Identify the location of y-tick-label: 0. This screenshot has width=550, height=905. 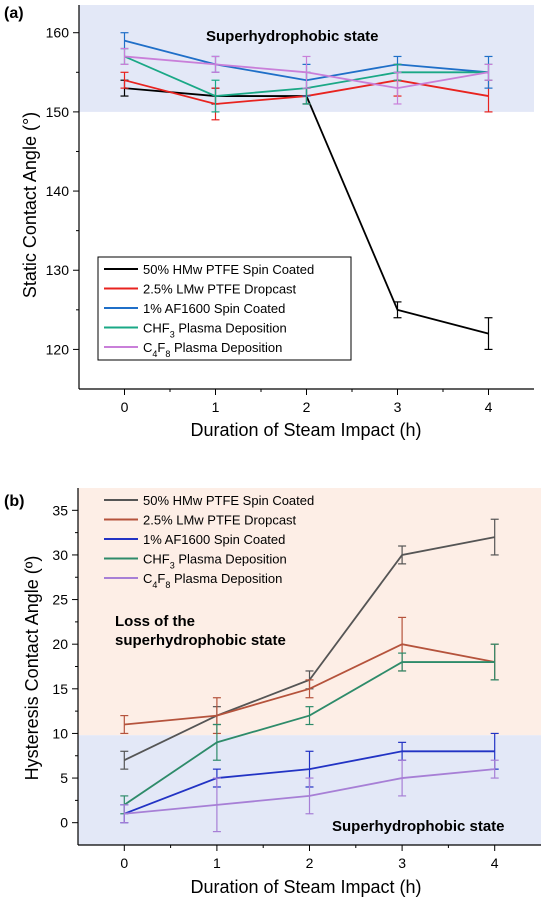
(64, 823).